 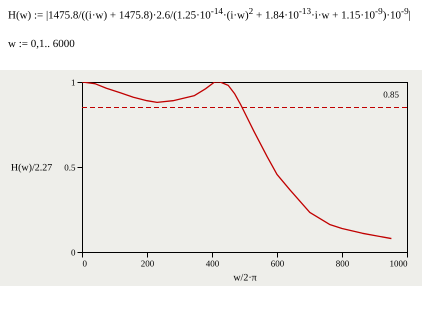 What do you see at coordinates (343, 263) in the screenshot?
I see `x-tick-label: 800` at bounding box center [343, 263].